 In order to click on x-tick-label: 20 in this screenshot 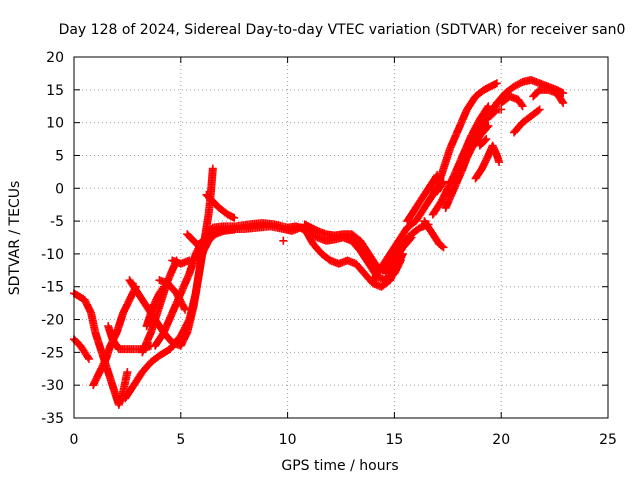, I will do `click(501, 440)`.